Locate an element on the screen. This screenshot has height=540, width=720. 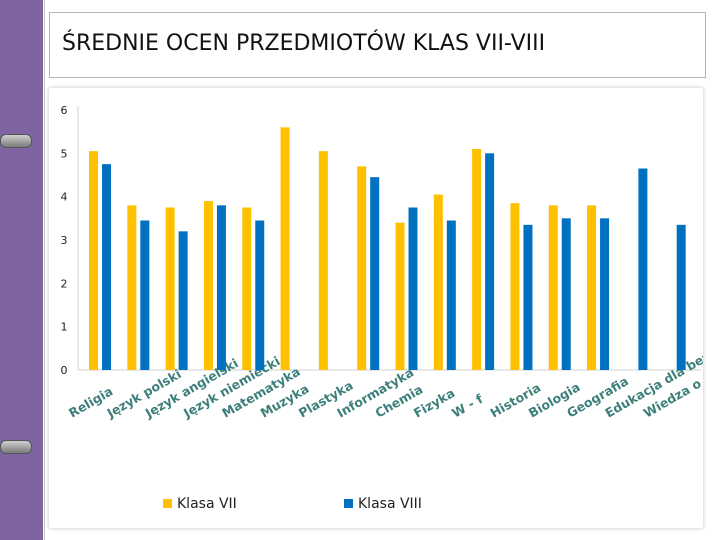
y-tick-label: 2 is located at coordinates (64, 283).